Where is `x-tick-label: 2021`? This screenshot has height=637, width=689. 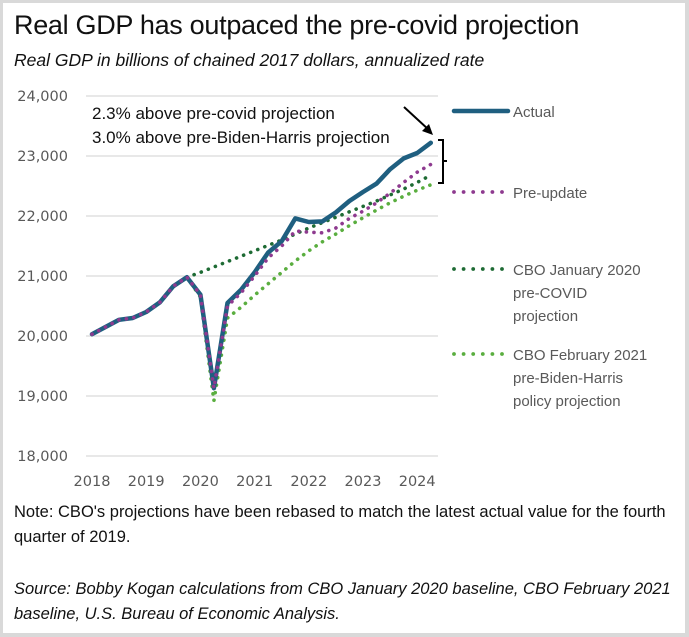 x-tick-label: 2021 is located at coordinates (254, 482).